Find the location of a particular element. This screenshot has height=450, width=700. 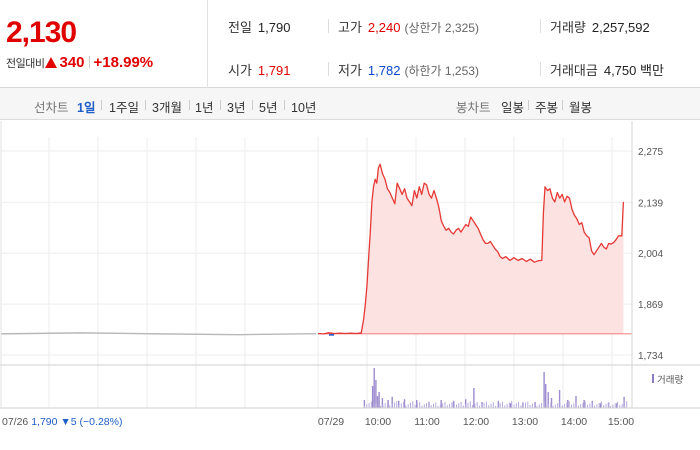

low-value: 1,782 is located at coordinates (384, 70).